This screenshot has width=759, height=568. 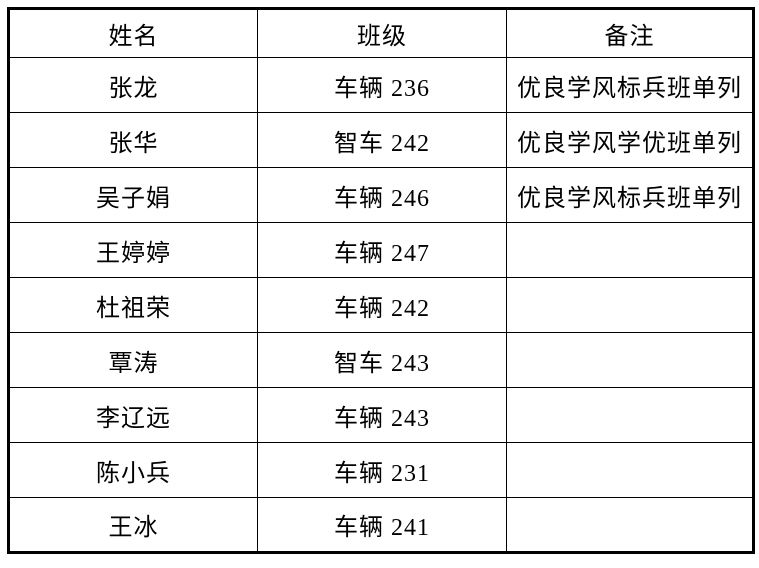 I want to click on cell-class: 车辆 236, so click(x=382, y=85).